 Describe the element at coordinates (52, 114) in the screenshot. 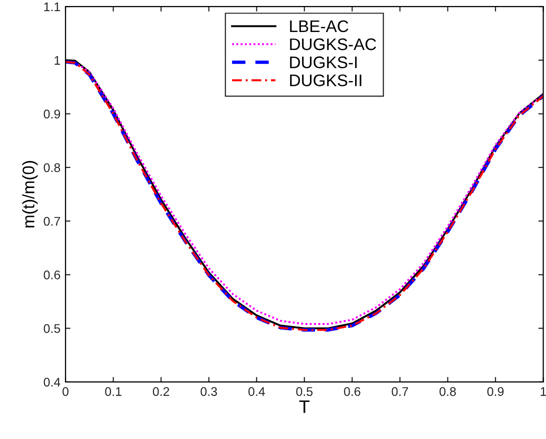

I see `y-tick-label: 0.9` at that location.